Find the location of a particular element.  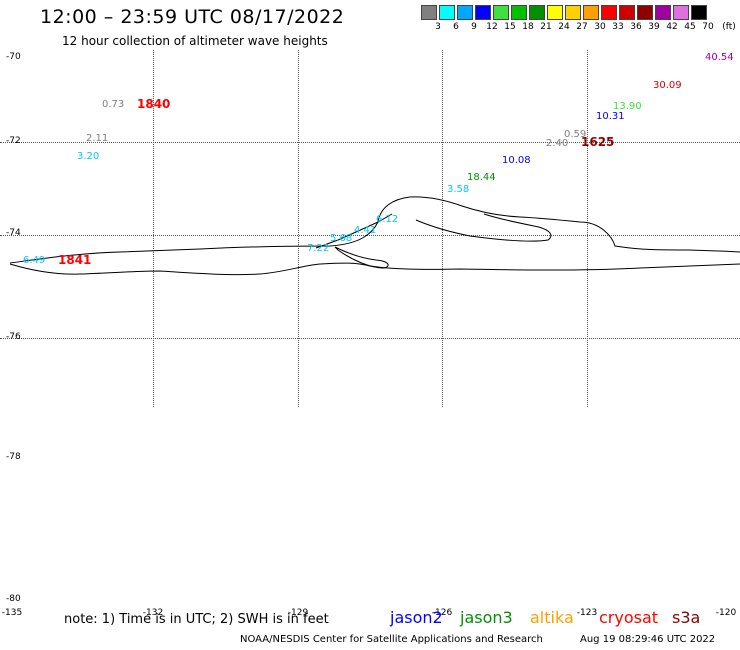

inlet-outline is located at coordinates (483, 227).